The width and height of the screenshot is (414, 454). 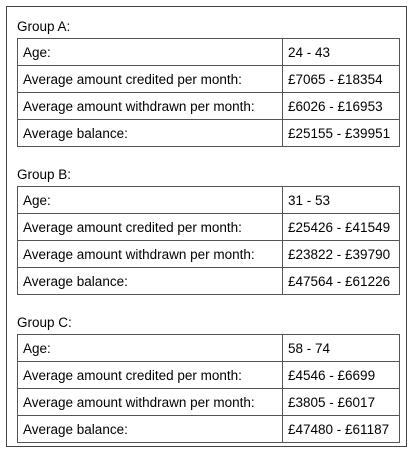 I want to click on row-value: 31 - 53, so click(x=341, y=200).